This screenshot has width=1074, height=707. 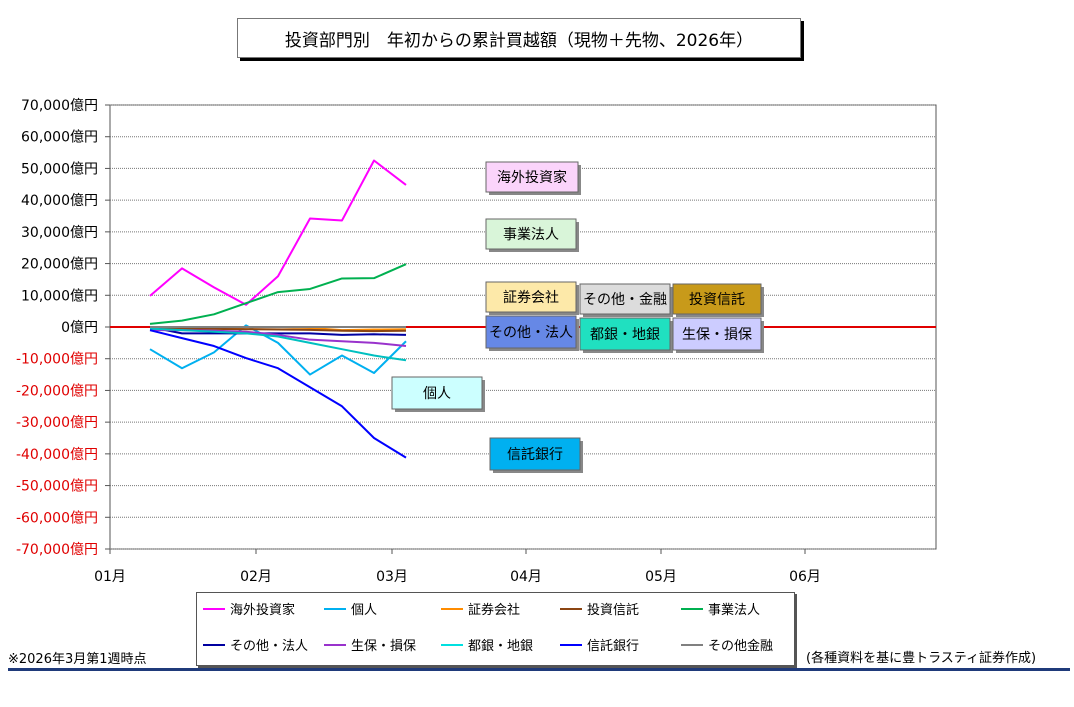 I want to click on legend-item: 生保・損保, so click(x=370, y=644).